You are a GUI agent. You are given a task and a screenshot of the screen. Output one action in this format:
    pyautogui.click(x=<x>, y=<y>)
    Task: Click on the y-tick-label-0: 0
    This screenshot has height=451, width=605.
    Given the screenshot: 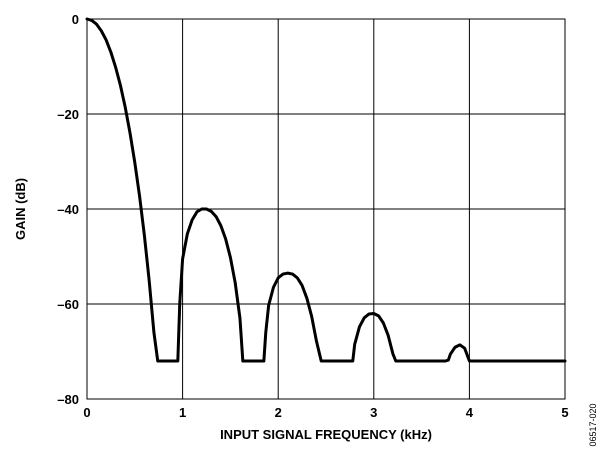 What is the action you would take?
    pyautogui.click(x=75, y=19)
    